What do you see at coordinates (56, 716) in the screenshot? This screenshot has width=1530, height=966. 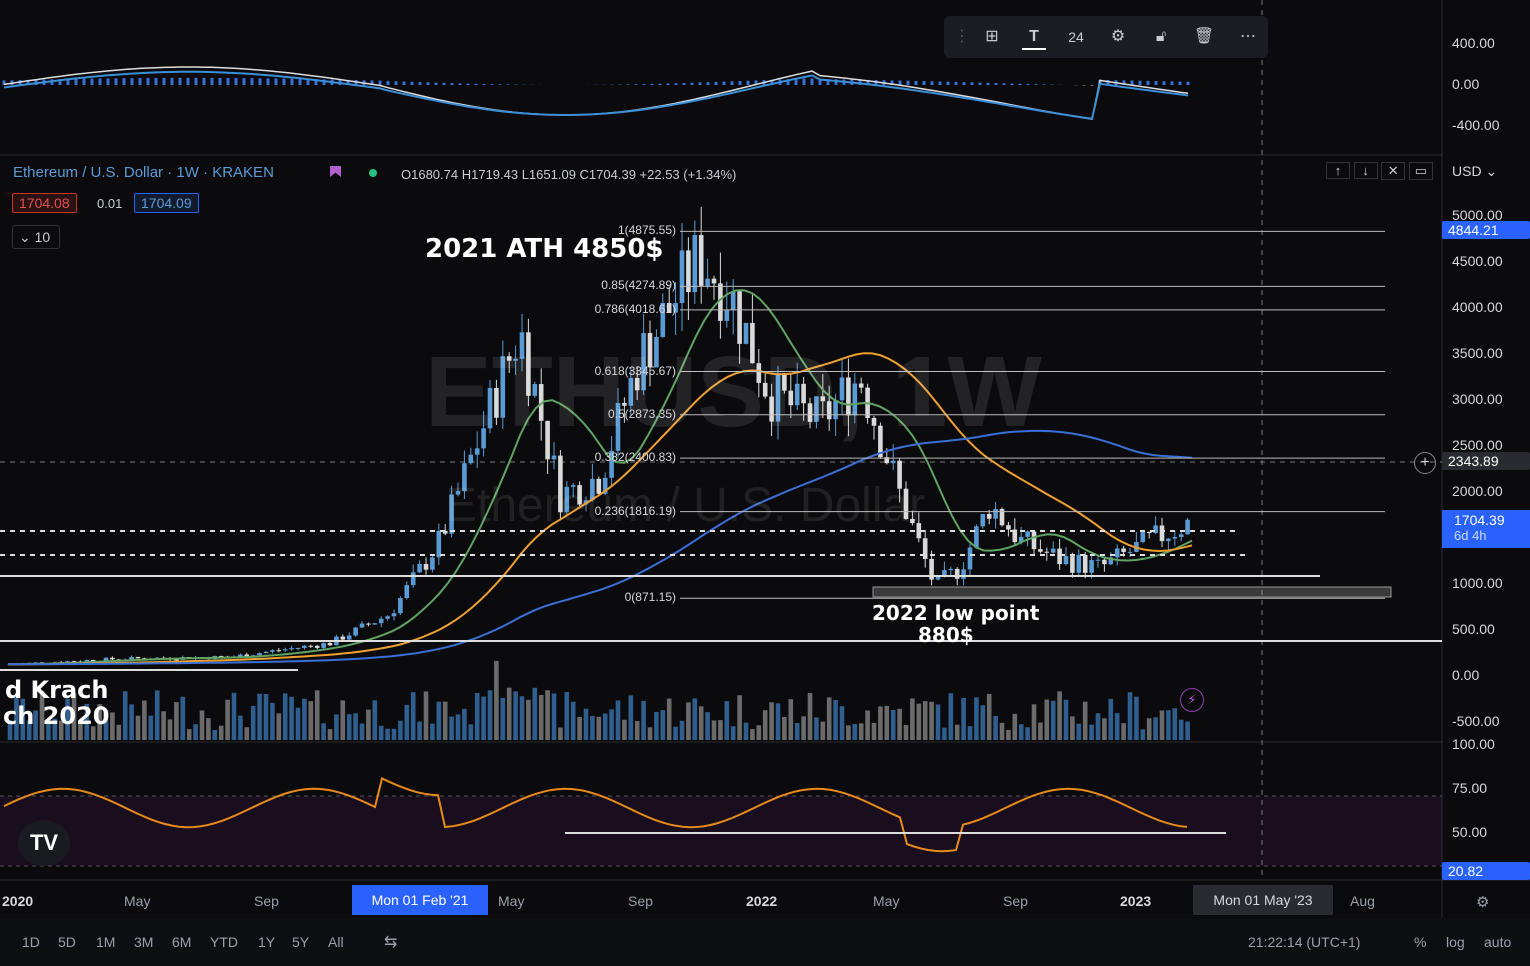 I see `crash-annotation-line2: ch 2020` at bounding box center [56, 716].